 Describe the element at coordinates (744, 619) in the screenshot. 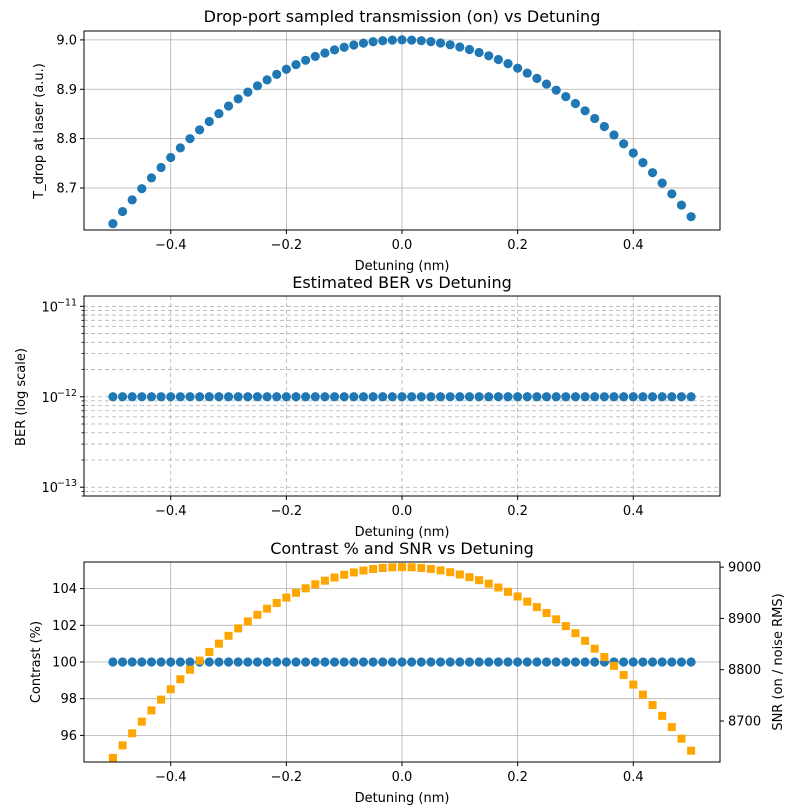

I see `snr-y-tick-label: 8900` at that location.